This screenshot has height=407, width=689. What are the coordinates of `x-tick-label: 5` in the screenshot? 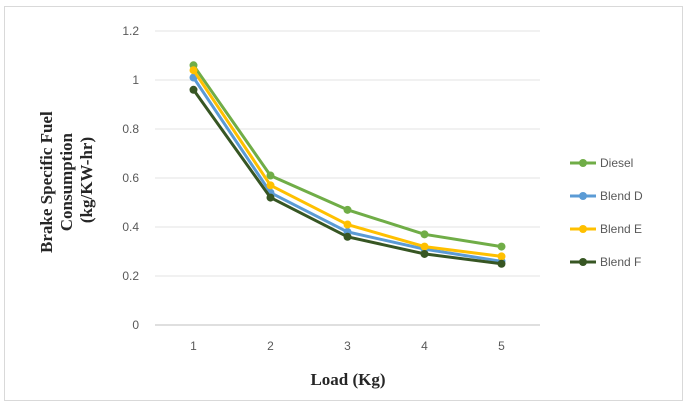 It's located at (501, 346).